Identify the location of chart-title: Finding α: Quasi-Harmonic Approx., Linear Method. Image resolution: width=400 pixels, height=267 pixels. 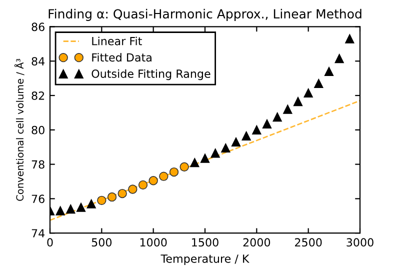
(205, 14).